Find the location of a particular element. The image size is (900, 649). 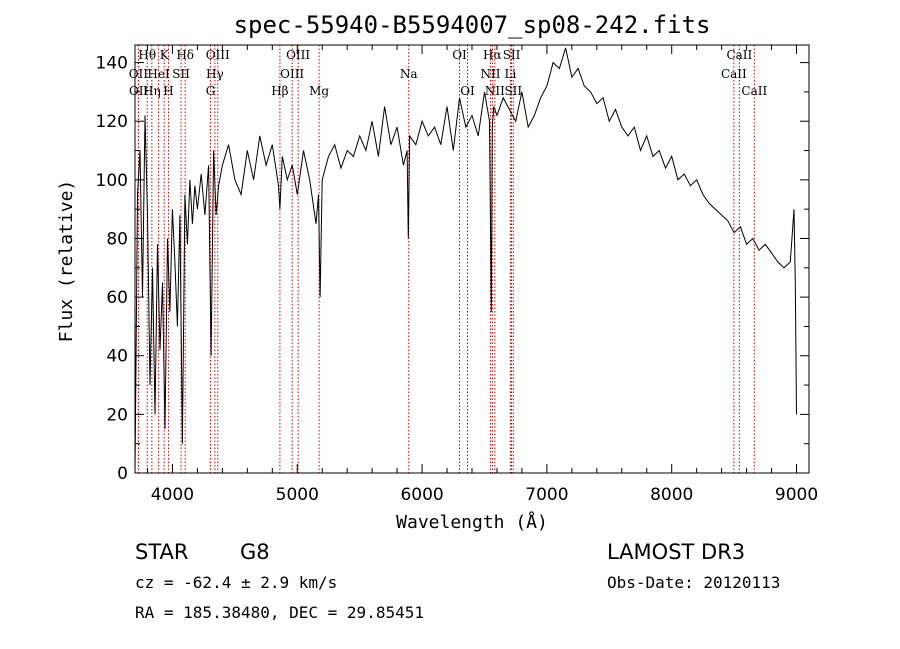

x-axis-label: Wavelength (Å) is located at coordinates (472, 522).